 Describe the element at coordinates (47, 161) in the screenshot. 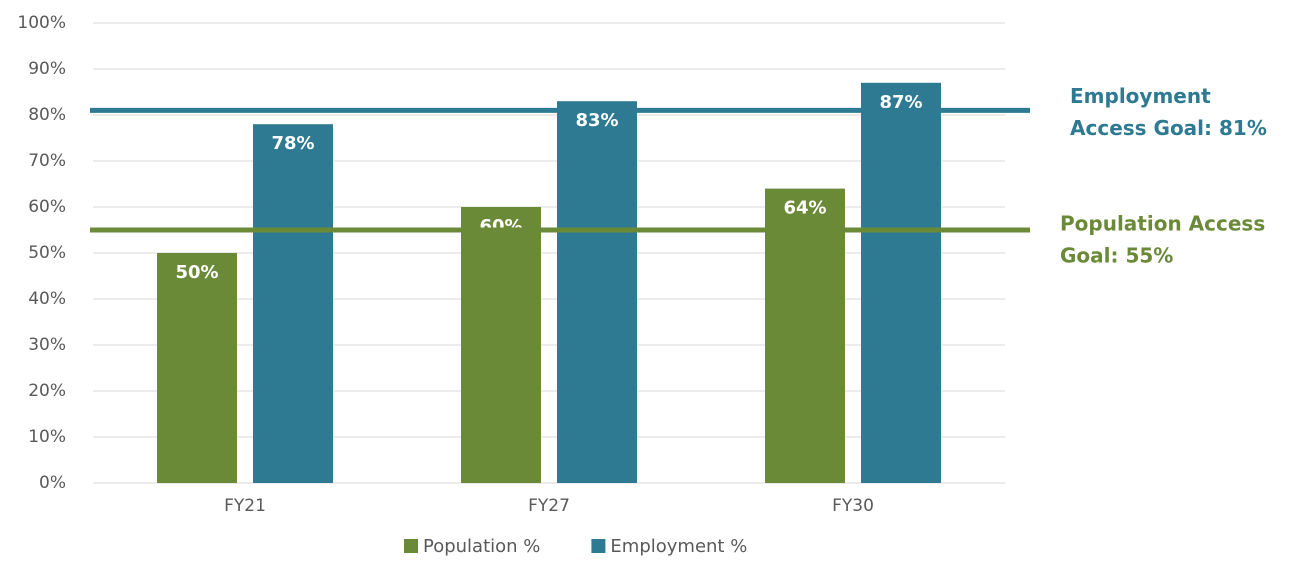

I see `y-tick-label: 70%` at that location.